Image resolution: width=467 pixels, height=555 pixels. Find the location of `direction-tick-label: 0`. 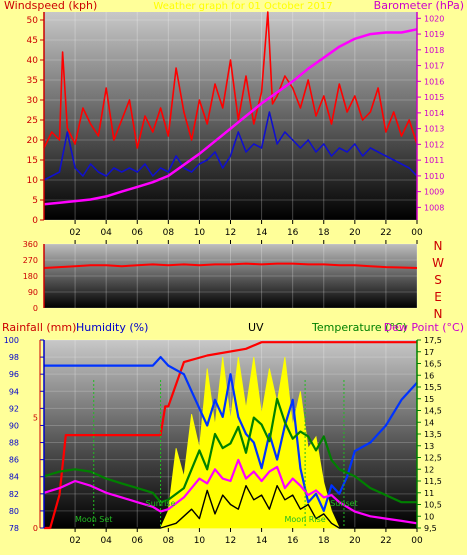

direction-tick-label: 0 is located at coordinates (35, 308).